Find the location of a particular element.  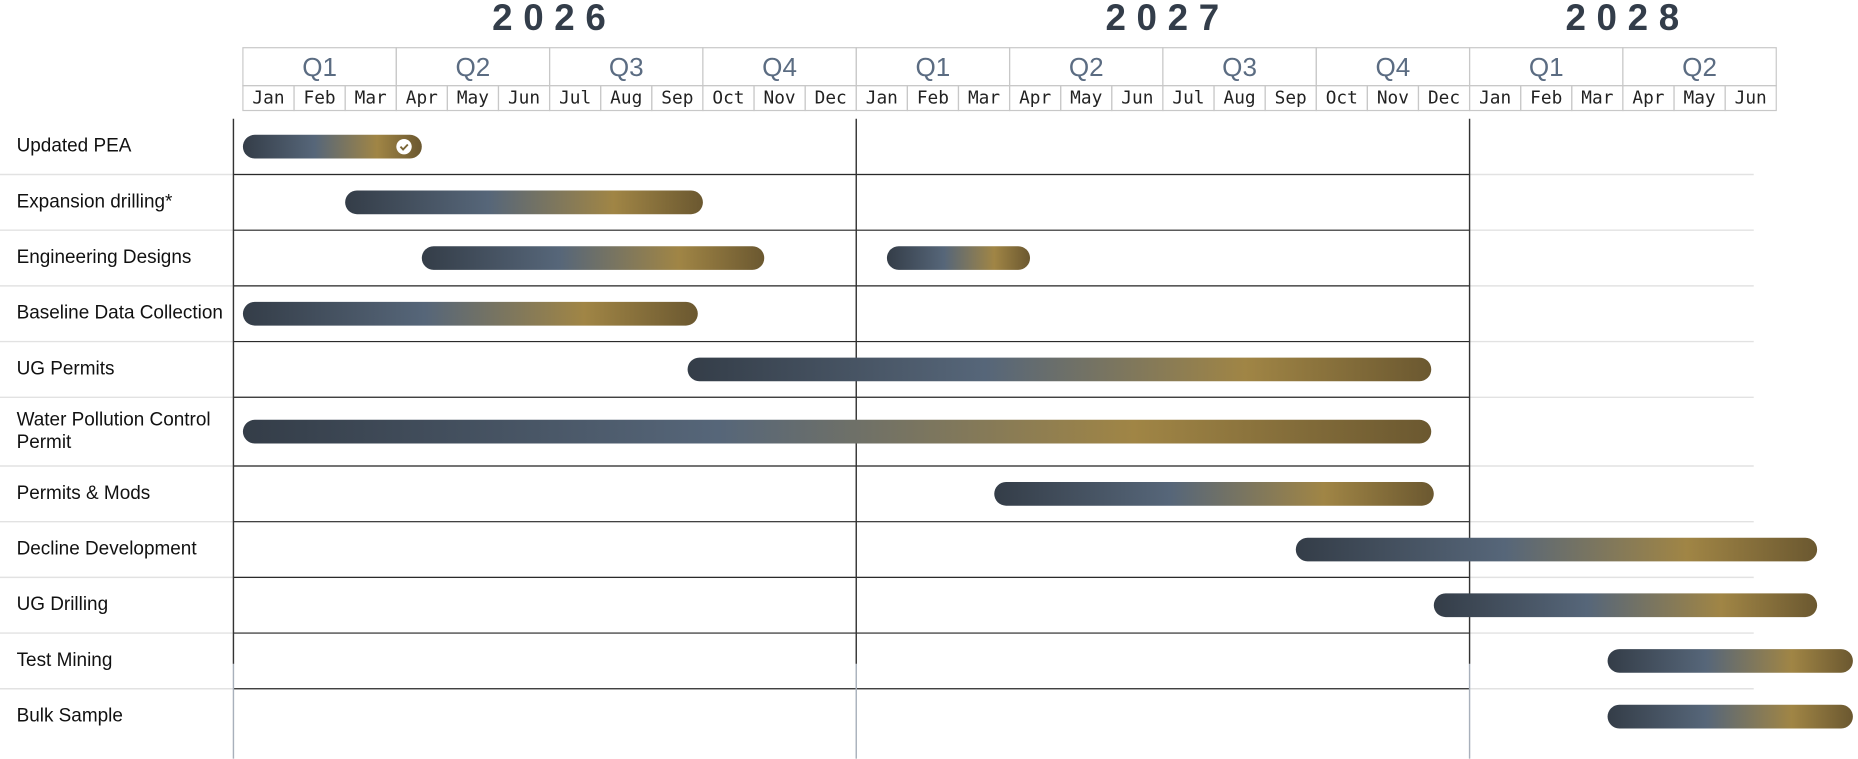

label-line: Permit is located at coordinates (44, 442).